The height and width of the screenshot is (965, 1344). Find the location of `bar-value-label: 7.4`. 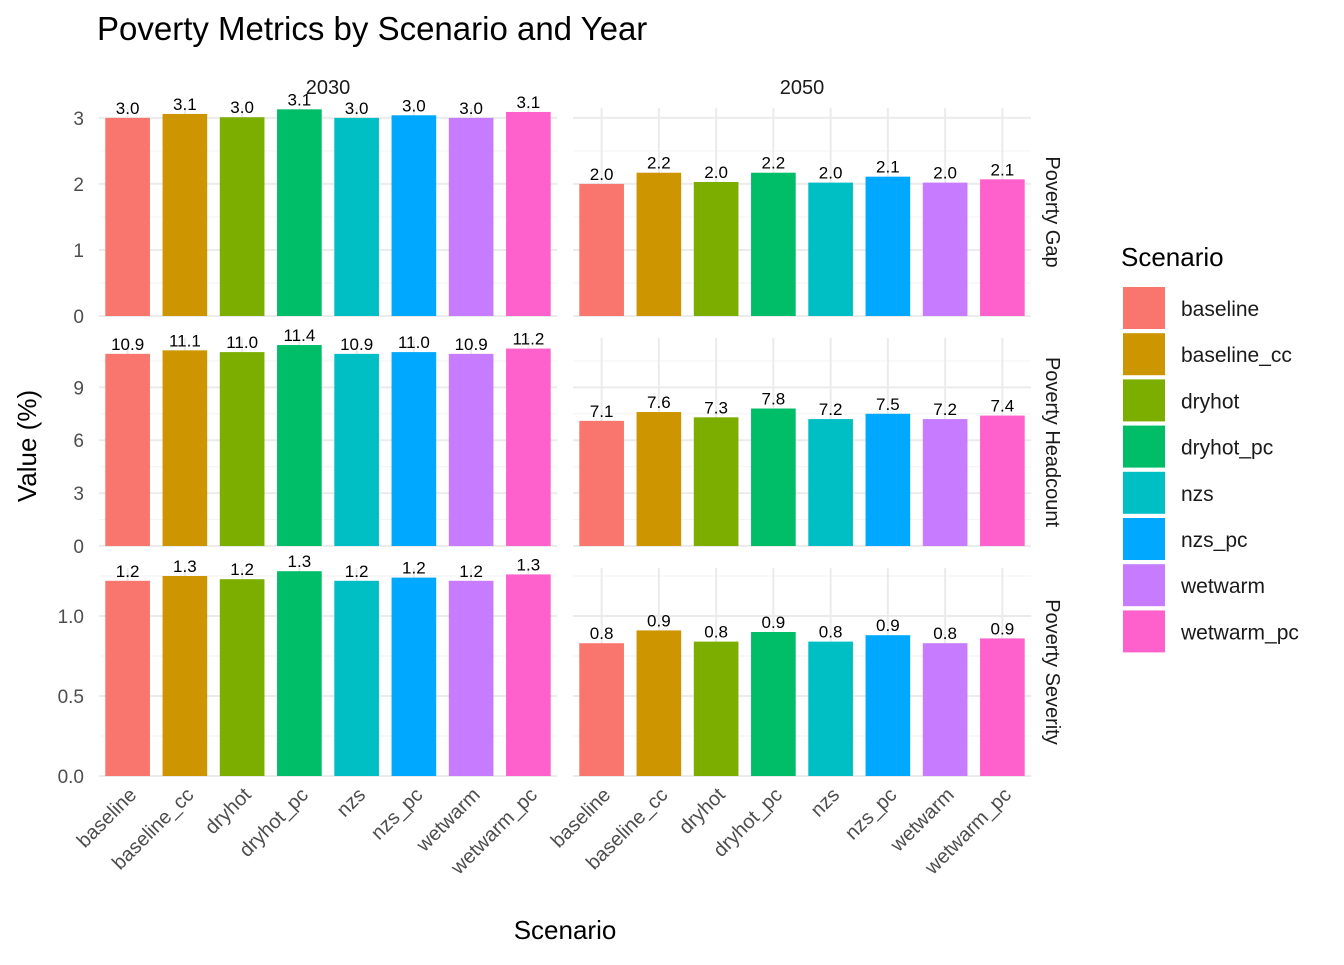

bar-value-label: 7.4 is located at coordinates (1003, 406).